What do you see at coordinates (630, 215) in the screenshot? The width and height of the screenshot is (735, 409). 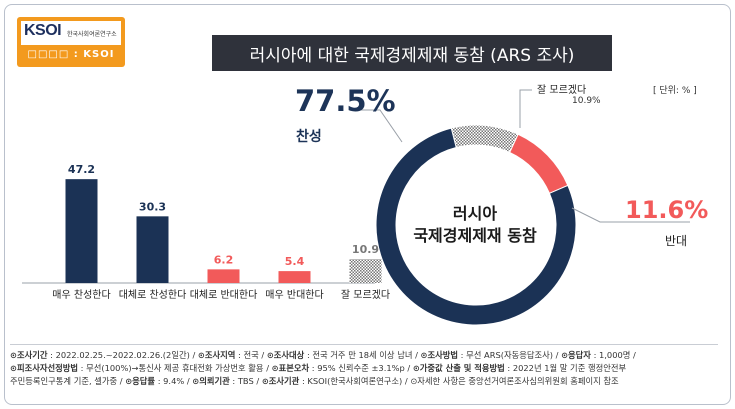 I see `donut-leader-oppose` at bounding box center [630, 215].